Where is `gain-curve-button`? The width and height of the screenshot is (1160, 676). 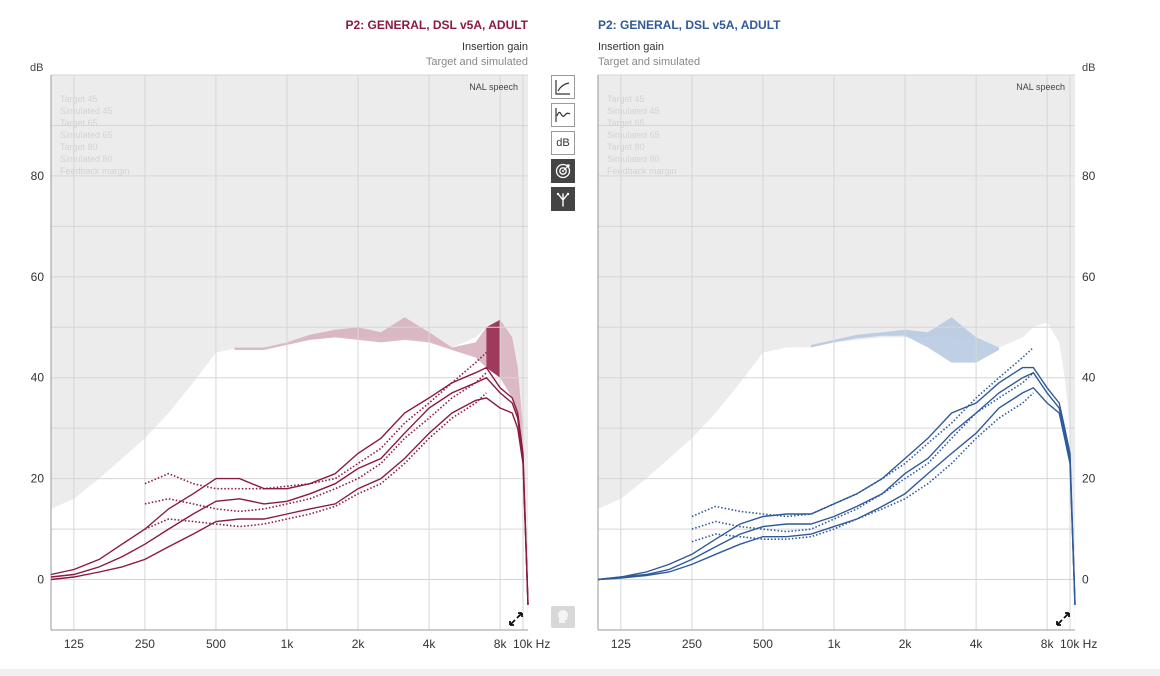
gain-curve-button is located at coordinates (563, 87).